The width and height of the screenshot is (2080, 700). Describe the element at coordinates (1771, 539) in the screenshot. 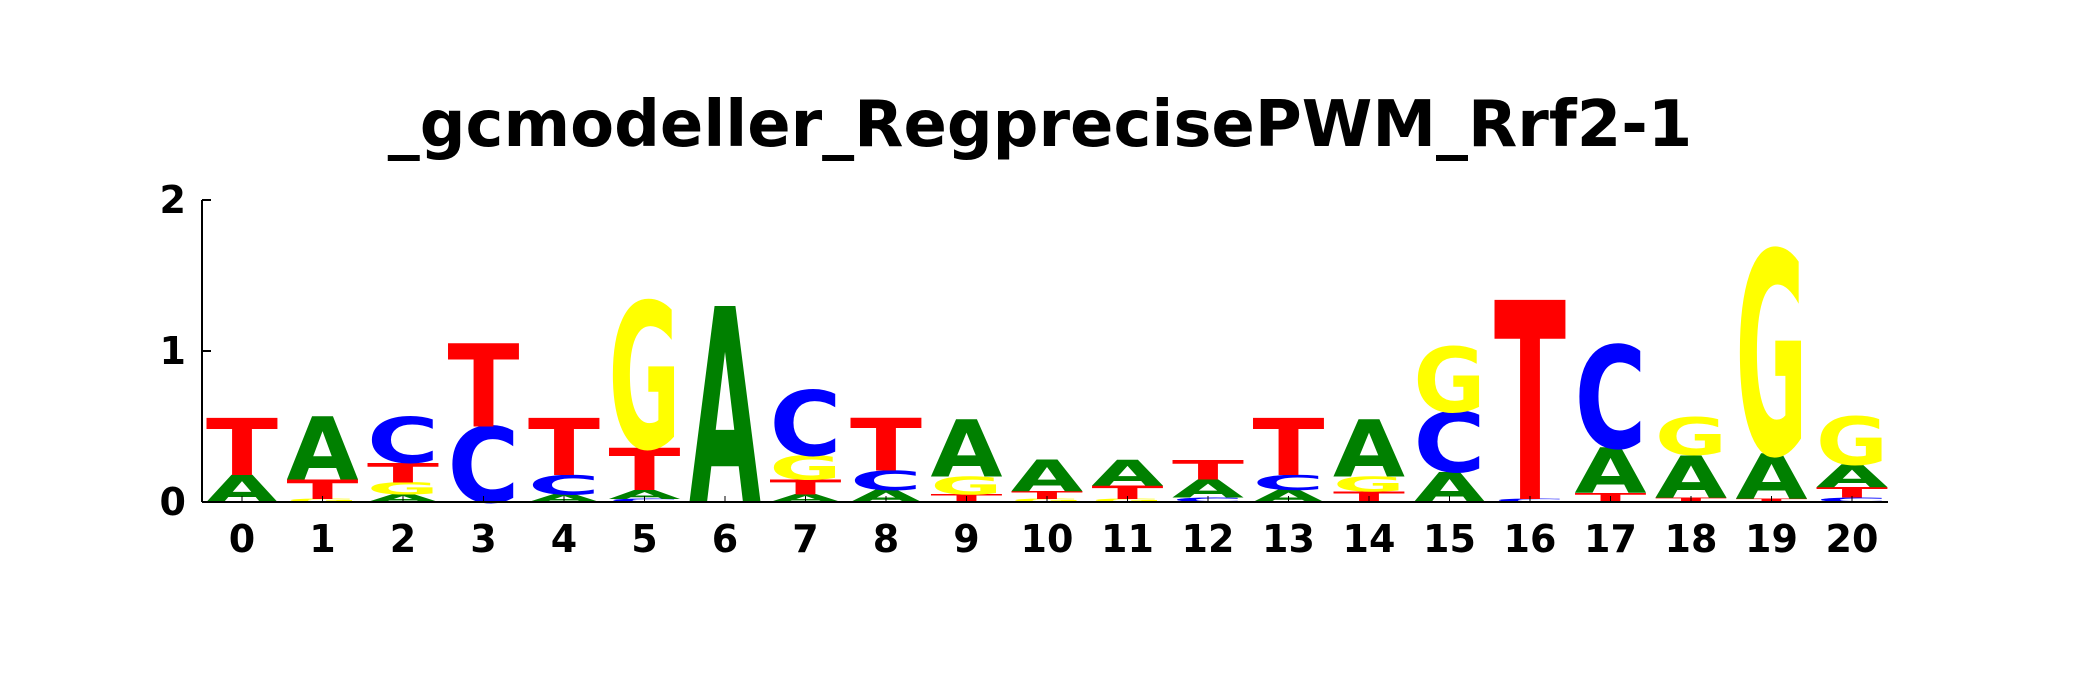

I see `x-tick-label: 19` at that location.